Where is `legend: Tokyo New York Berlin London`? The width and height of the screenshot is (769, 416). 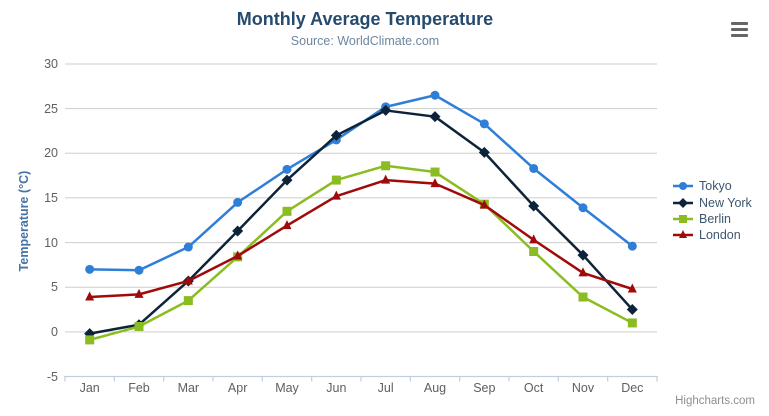
legend: Tokyo New York Berlin London is located at coordinates (712, 211).